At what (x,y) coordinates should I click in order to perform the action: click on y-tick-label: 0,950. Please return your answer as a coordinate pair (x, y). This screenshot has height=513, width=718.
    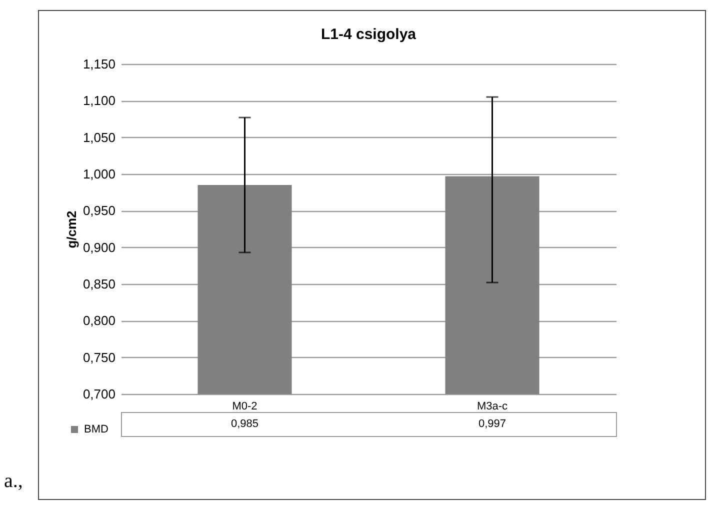
    Looking at the image, I should click on (99, 210).